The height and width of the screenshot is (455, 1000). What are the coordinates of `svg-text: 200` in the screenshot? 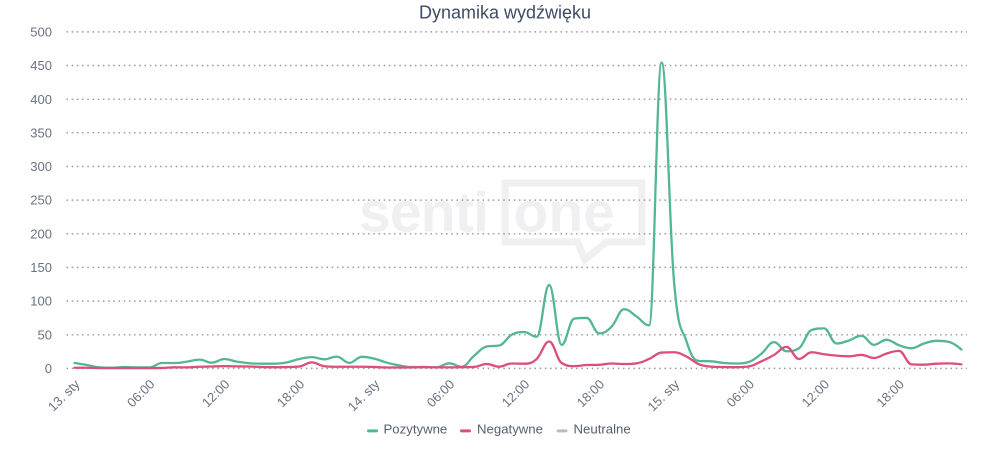 It's located at (41, 233).